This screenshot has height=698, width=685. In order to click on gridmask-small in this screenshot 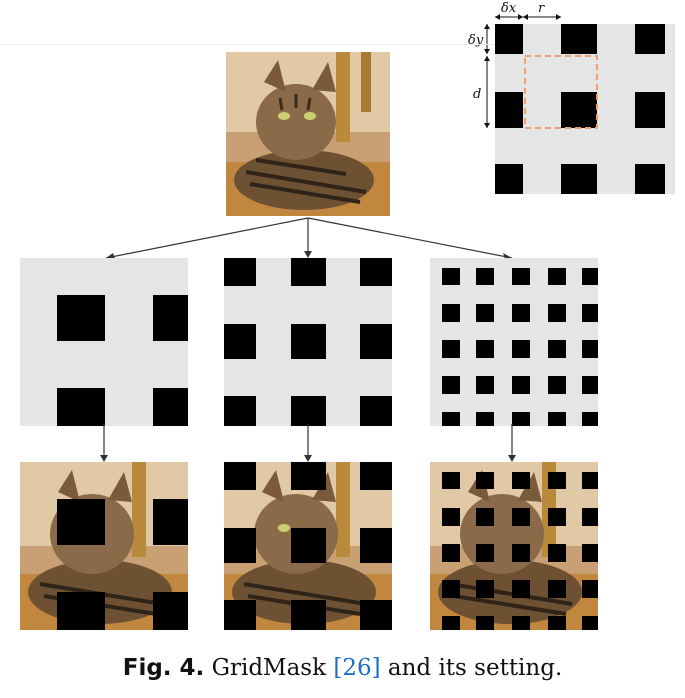, I will do `click(514, 342)`.